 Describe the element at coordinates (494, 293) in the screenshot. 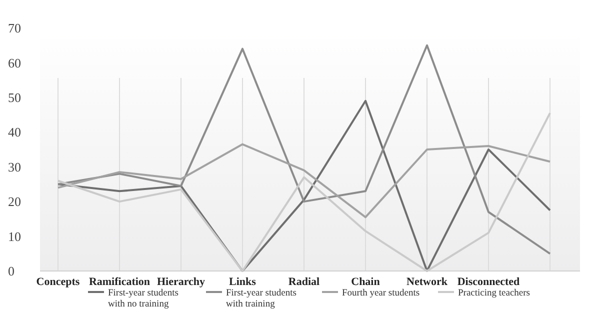

I see `legend-label: Practicing teachers` at that location.